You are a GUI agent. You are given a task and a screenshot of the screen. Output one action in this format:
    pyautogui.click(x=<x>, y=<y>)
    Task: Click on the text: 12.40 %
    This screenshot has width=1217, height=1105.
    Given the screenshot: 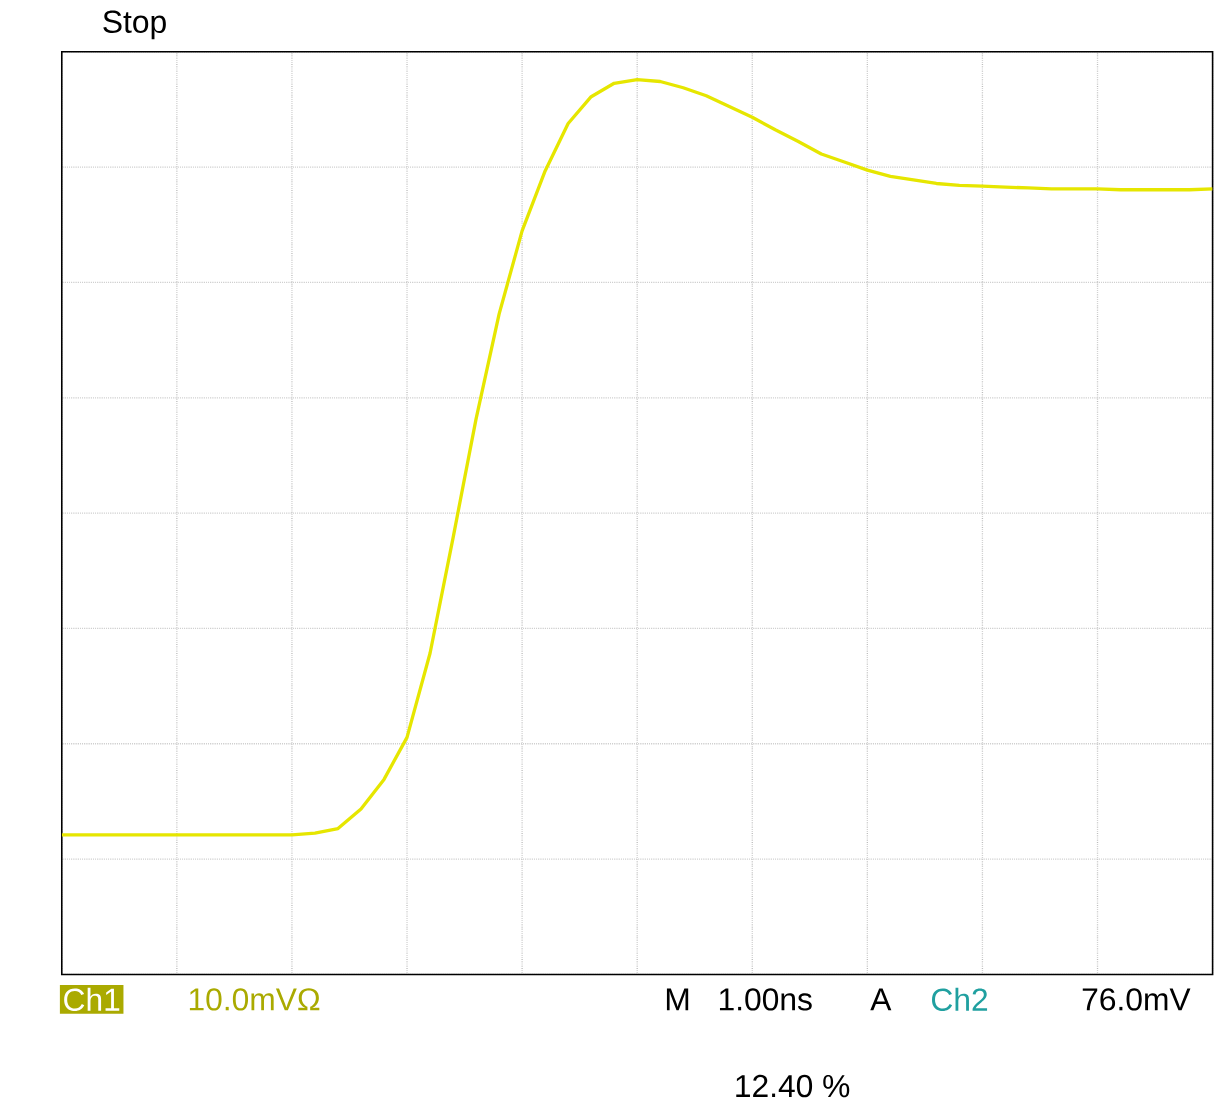 What is the action you would take?
    pyautogui.click(x=793, y=1086)
    